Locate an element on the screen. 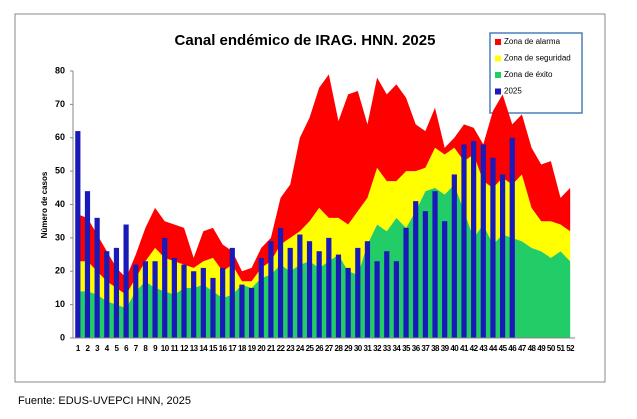 The width and height of the screenshot is (637, 419). x-tick-label: 36 is located at coordinates (416, 348).